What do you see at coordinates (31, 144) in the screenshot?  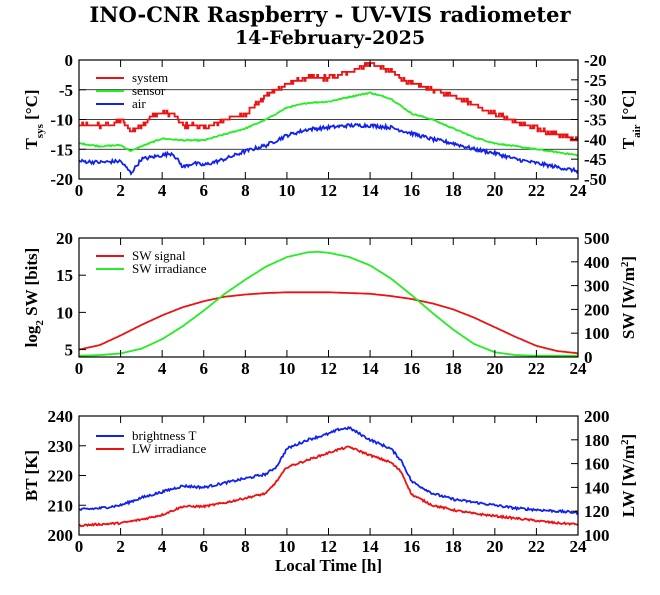 I see `y-axis-label-main: T` at bounding box center [31, 144].